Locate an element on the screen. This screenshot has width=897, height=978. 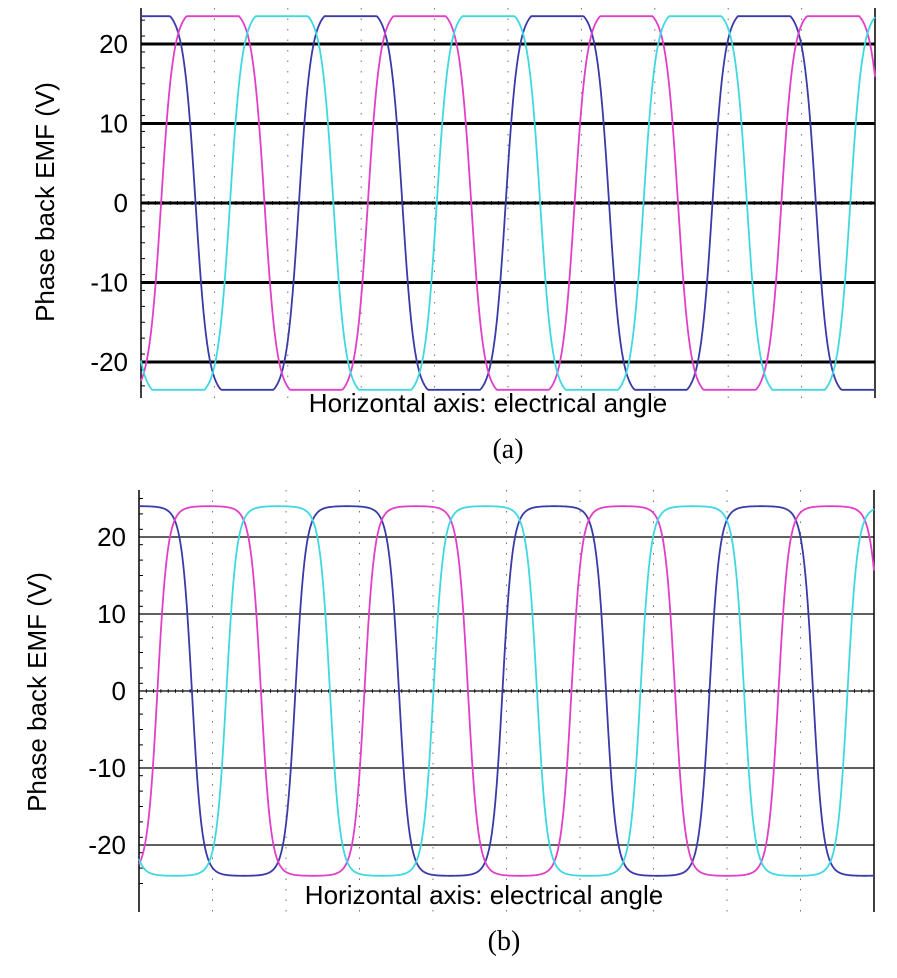
y-axis-title-b: Phase back EMF (V) is located at coordinates (37, 692).